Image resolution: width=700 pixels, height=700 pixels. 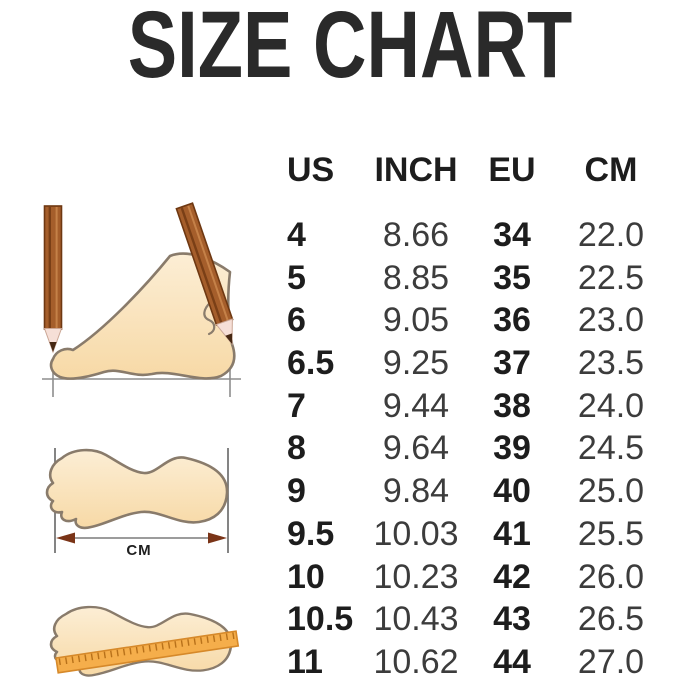 I want to click on ankle-mark, so click(x=209, y=318).